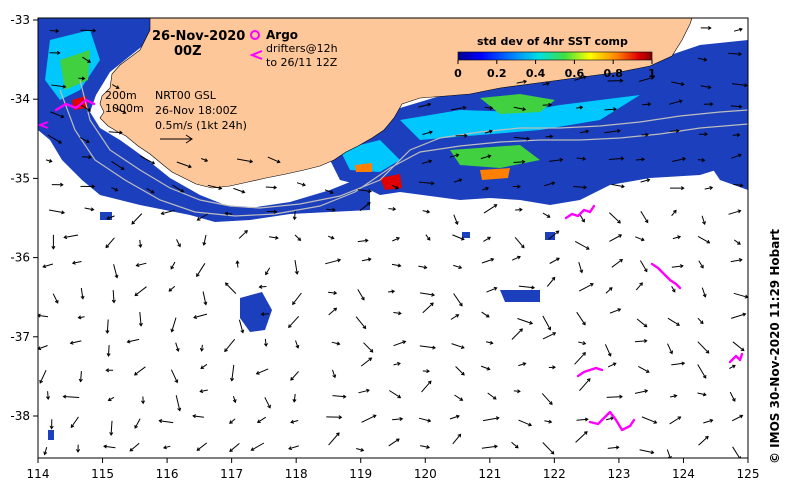  Describe the element at coordinates (256, 55) in the screenshot. I see `drifter-icon` at that location.